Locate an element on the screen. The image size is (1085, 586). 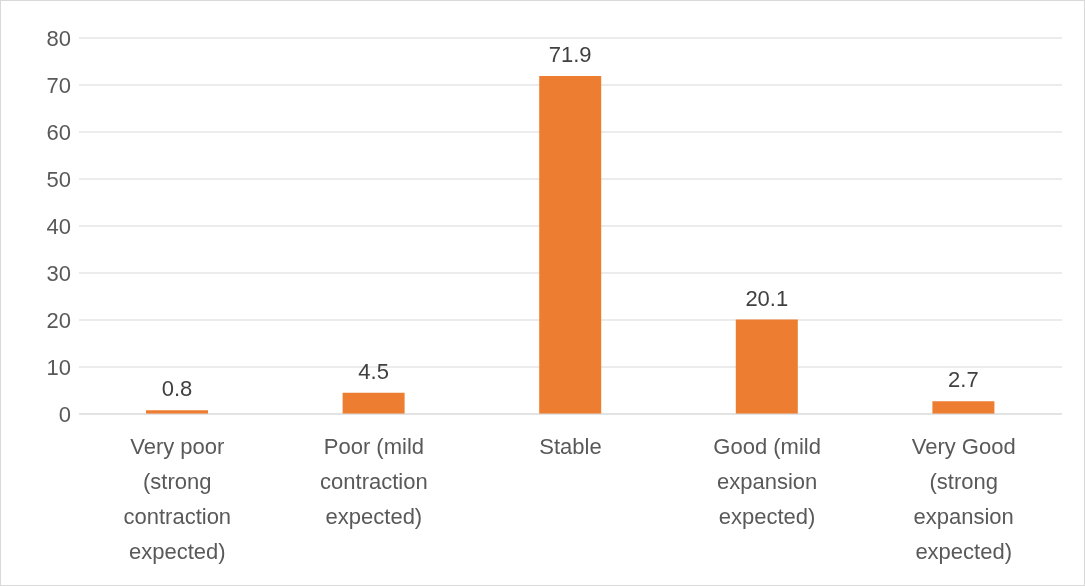
y-tick-label: 0 is located at coordinates (64, 414).